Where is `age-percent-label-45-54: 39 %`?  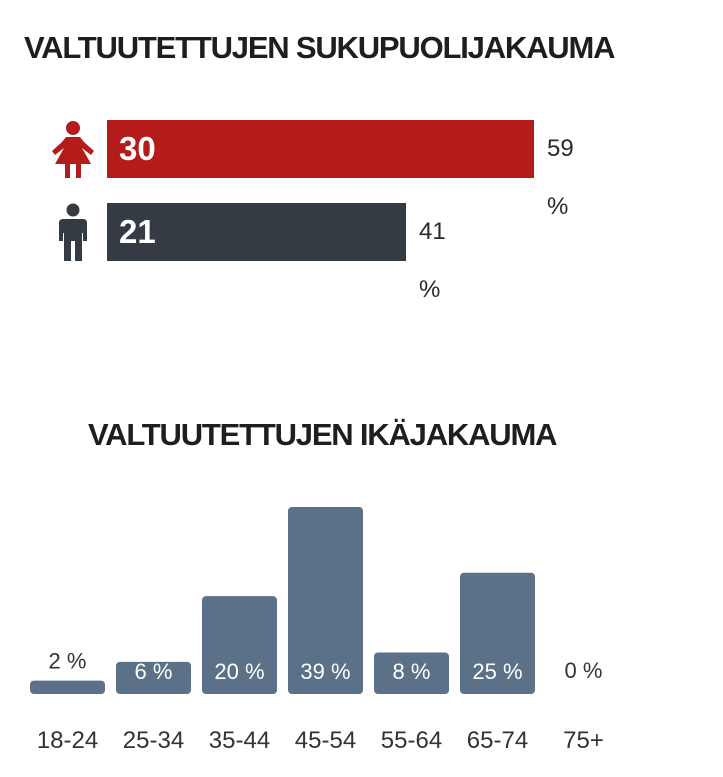 age-percent-label-45-54: 39 % is located at coordinates (325, 671).